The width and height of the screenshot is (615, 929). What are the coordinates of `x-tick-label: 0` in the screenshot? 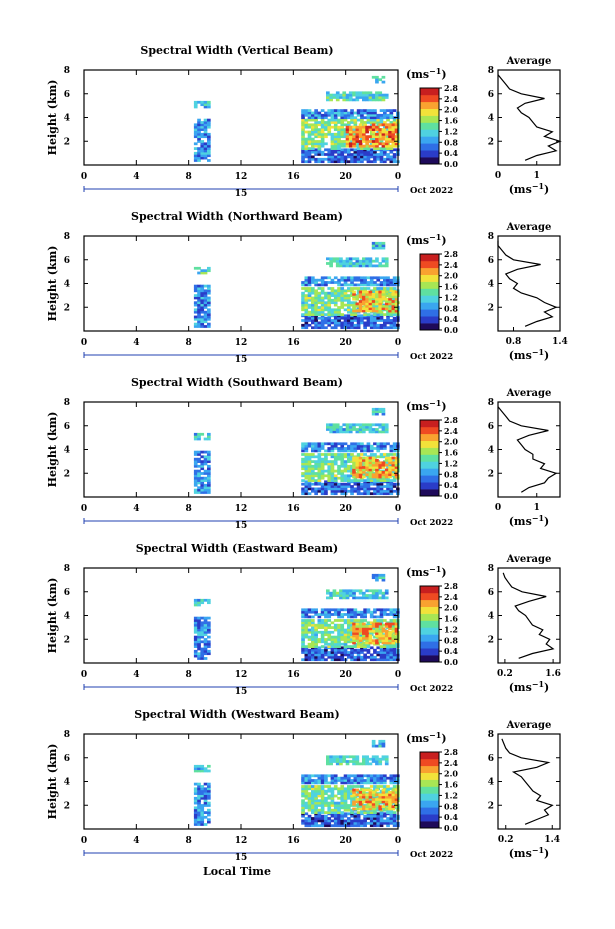 It's located at (84, 509).